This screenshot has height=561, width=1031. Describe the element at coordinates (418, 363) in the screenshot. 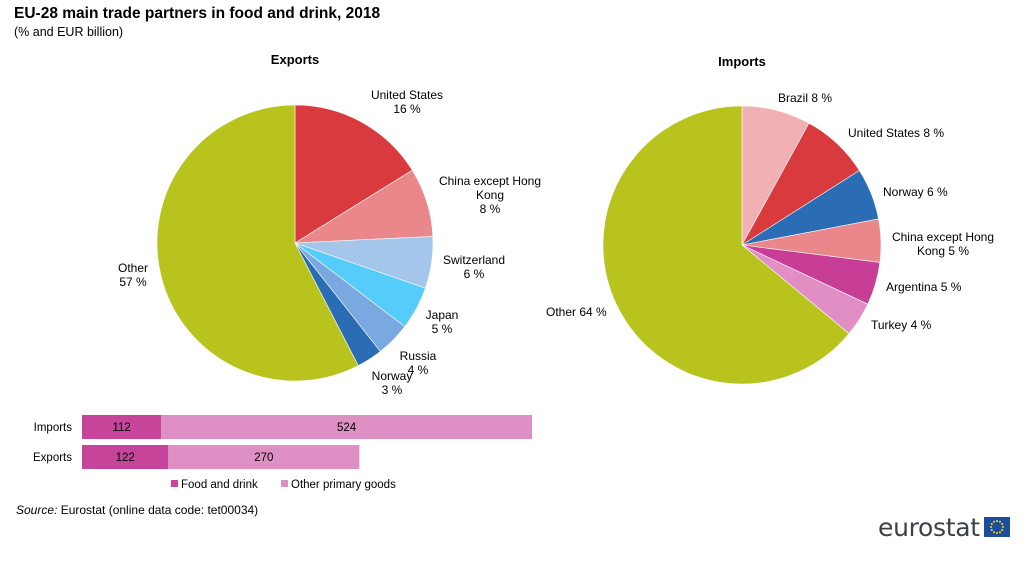

I see `exports-label-russia: Russia 4 %` at that location.